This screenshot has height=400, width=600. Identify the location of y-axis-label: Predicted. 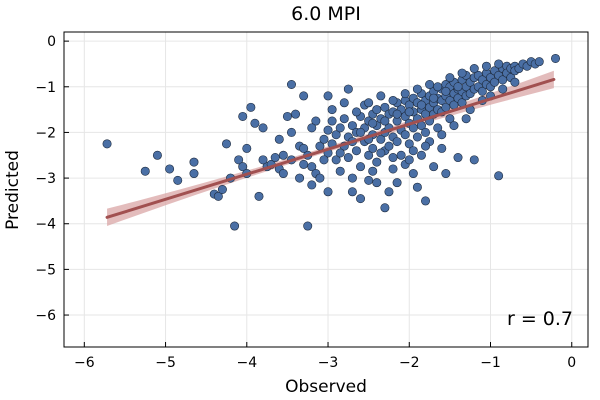
(13, 190).